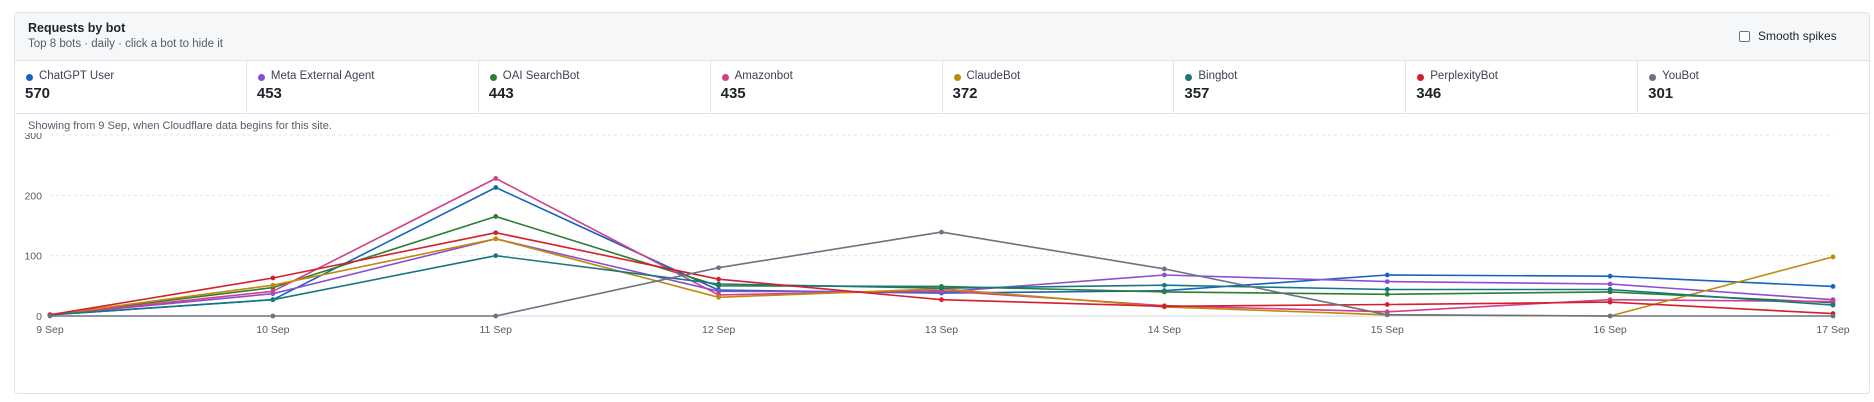  What do you see at coordinates (1744, 36) in the screenshot?
I see `smooth-spikes-checkbox` at bounding box center [1744, 36].